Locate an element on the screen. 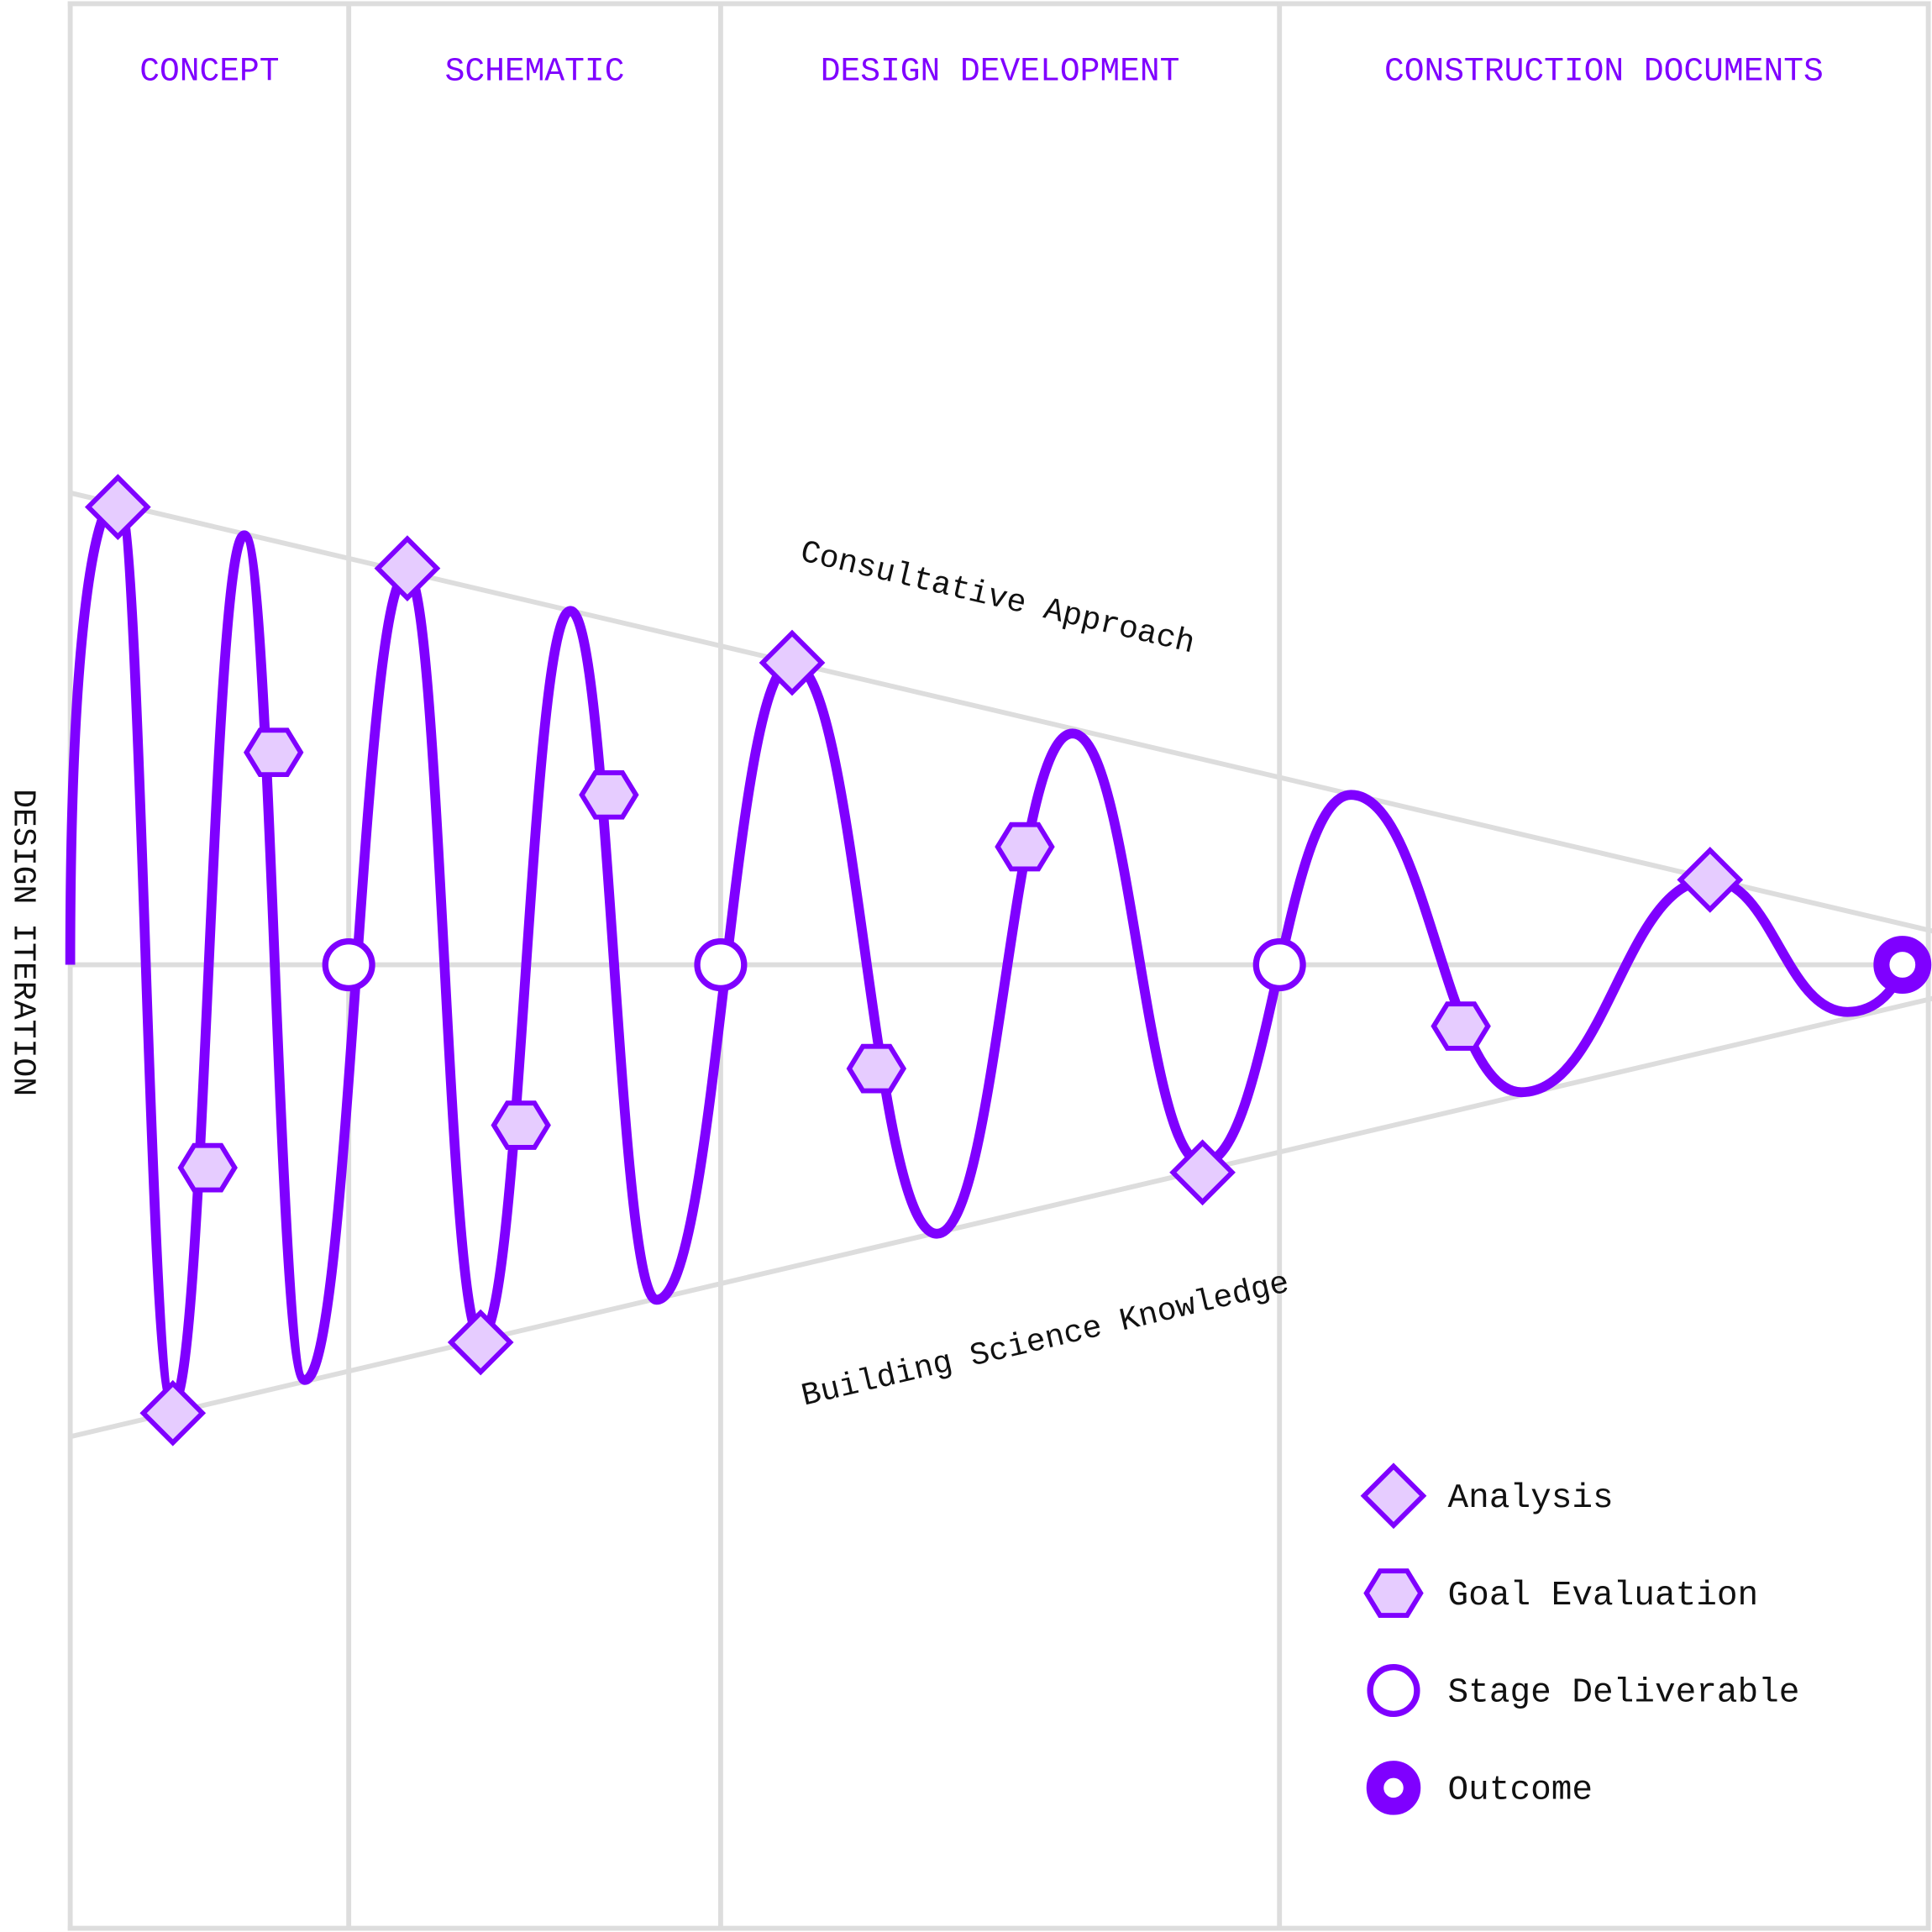 The height and width of the screenshot is (1932, 1932). phase-label: CONCEPT is located at coordinates (209, 71).